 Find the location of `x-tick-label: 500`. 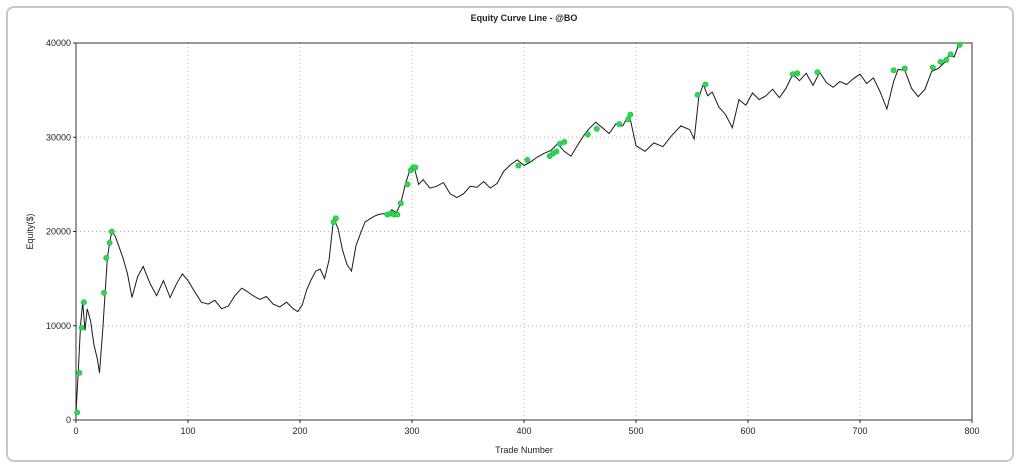

x-tick-label: 500 is located at coordinates (635, 431).